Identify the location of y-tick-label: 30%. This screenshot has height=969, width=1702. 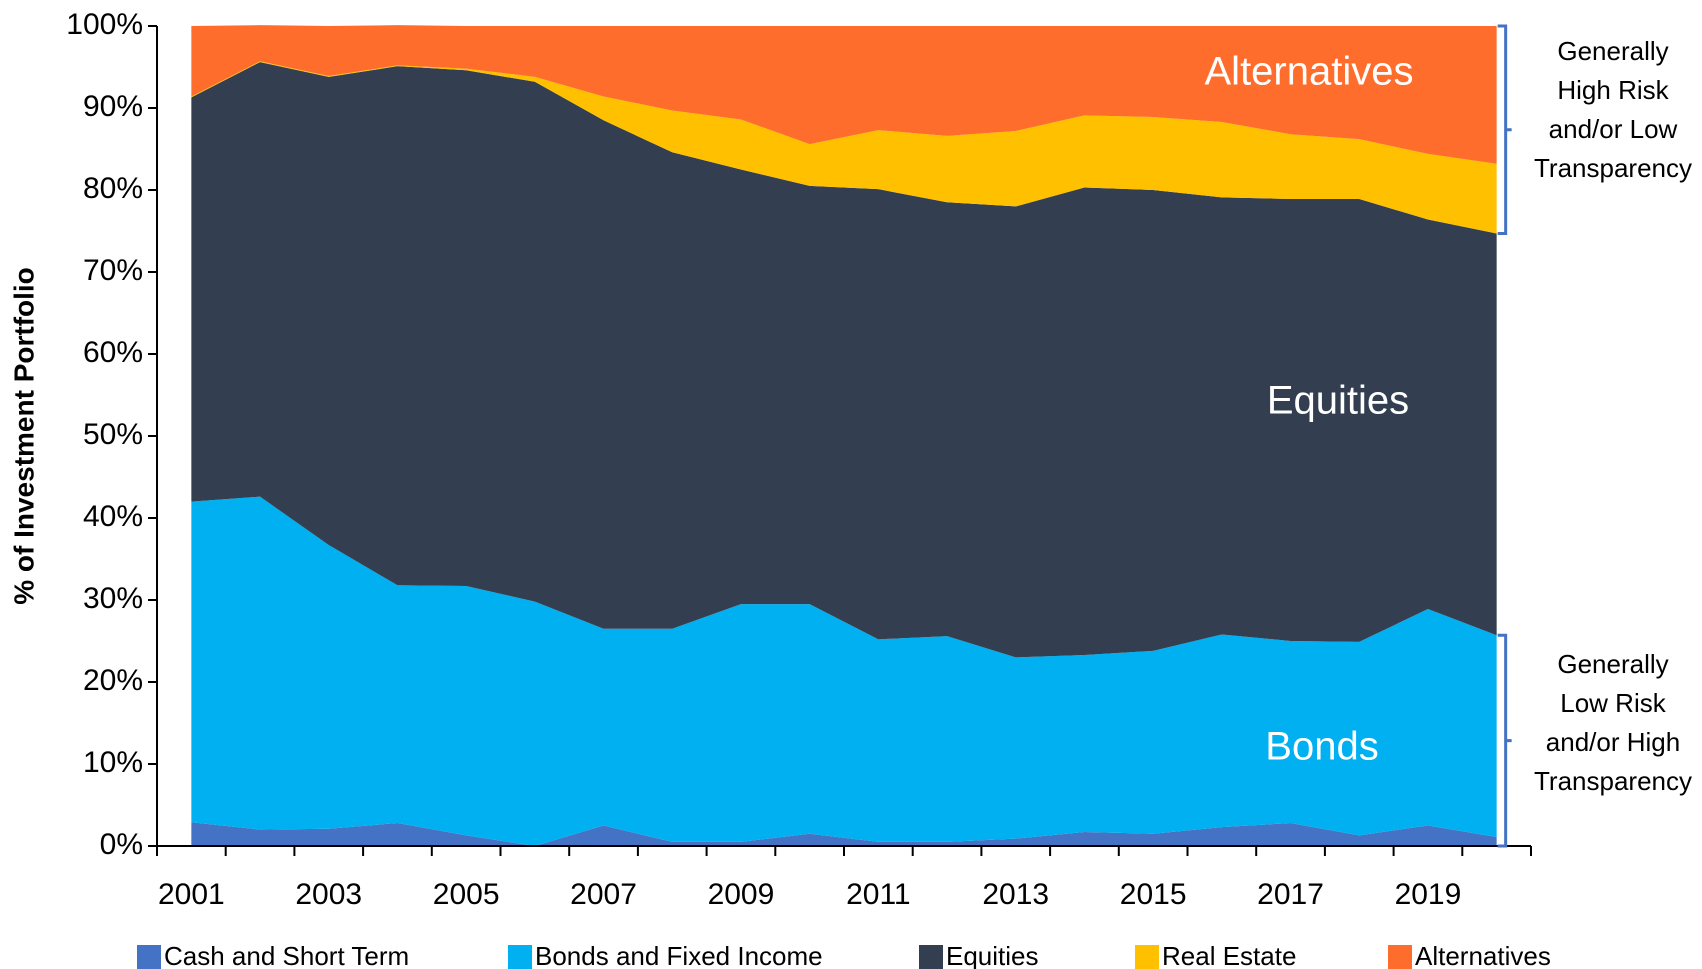
(113, 598).